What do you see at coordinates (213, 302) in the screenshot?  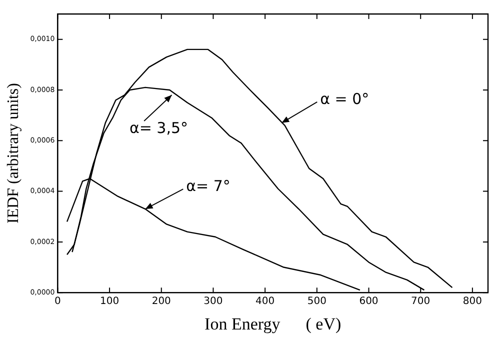 I see `x-tick-label: 300` at bounding box center [213, 302].